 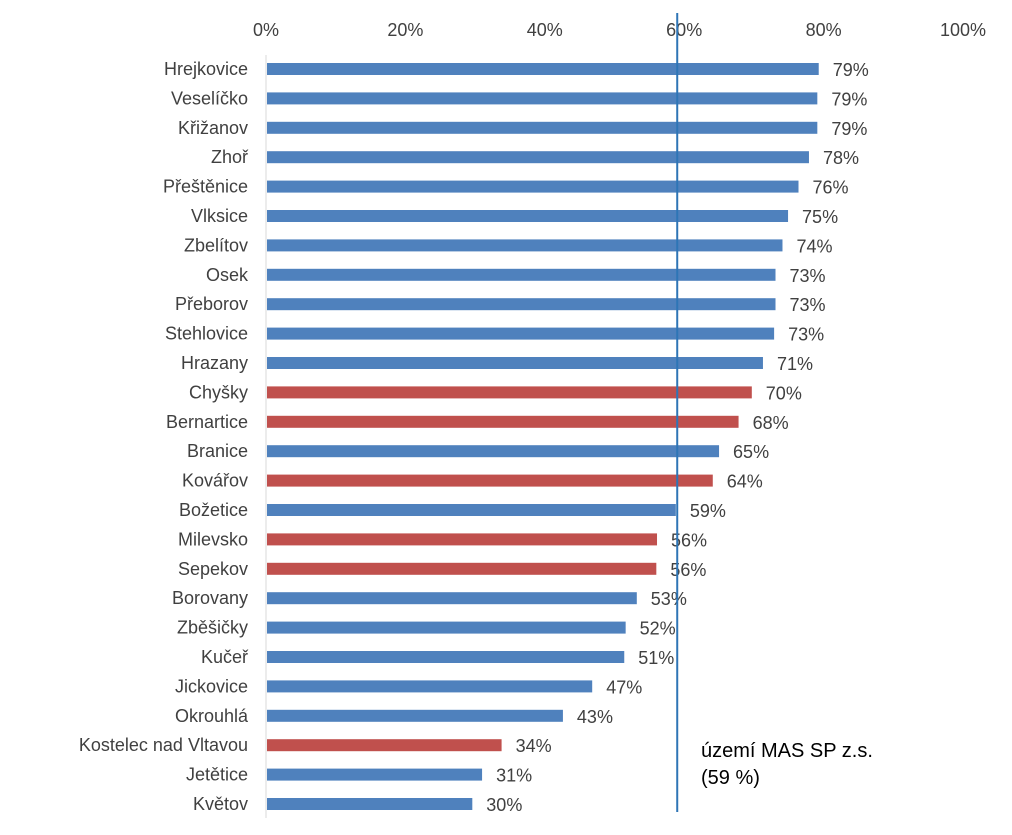 I want to click on data-label: 71%, so click(x=795, y=364).